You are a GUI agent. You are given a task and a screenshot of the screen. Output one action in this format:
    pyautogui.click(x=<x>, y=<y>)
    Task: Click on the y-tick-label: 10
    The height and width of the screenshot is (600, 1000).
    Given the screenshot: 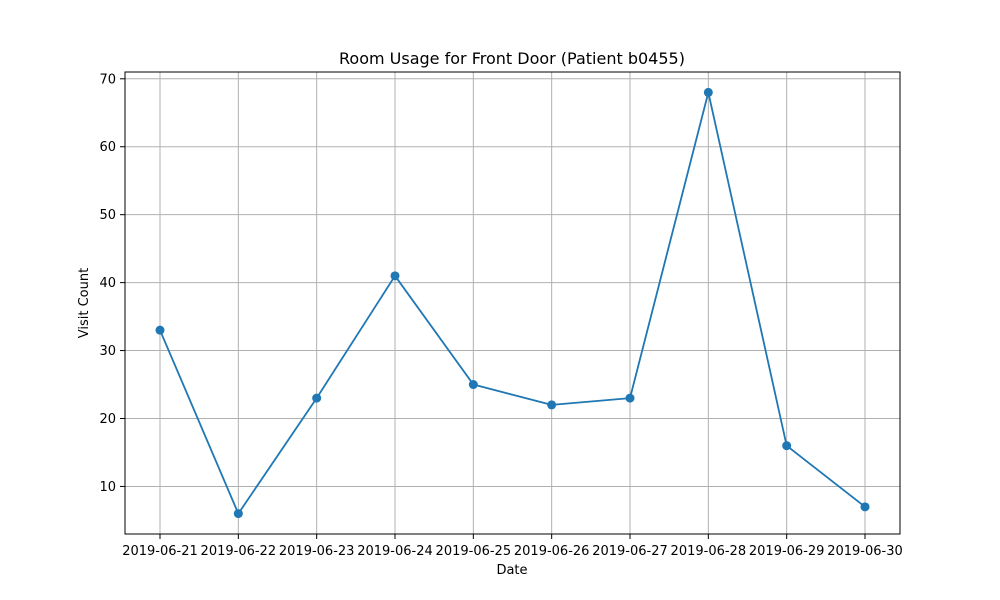 What is the action you would take?
    pyautogui.click(x=107, y=487)
    